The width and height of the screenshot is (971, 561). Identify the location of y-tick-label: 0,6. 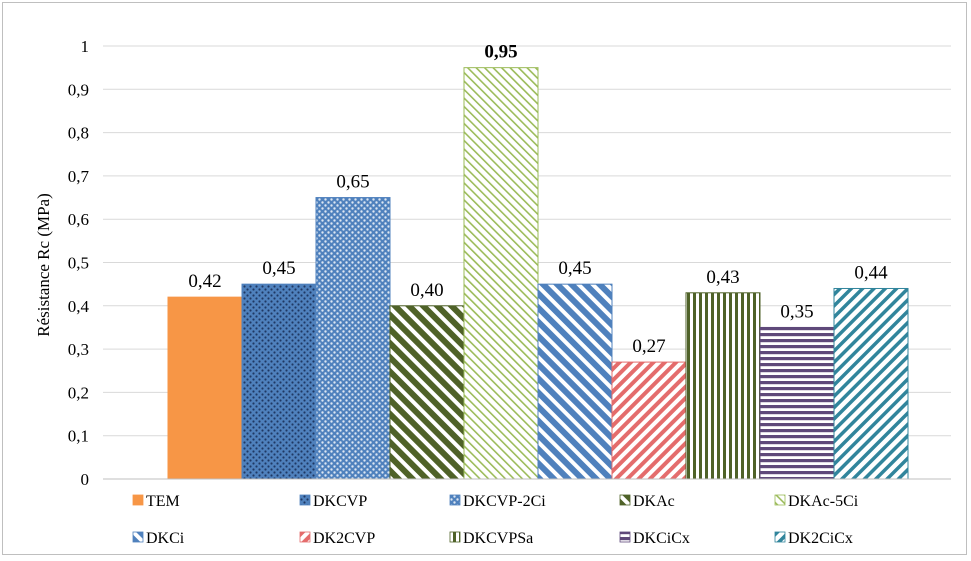
(78, 219).